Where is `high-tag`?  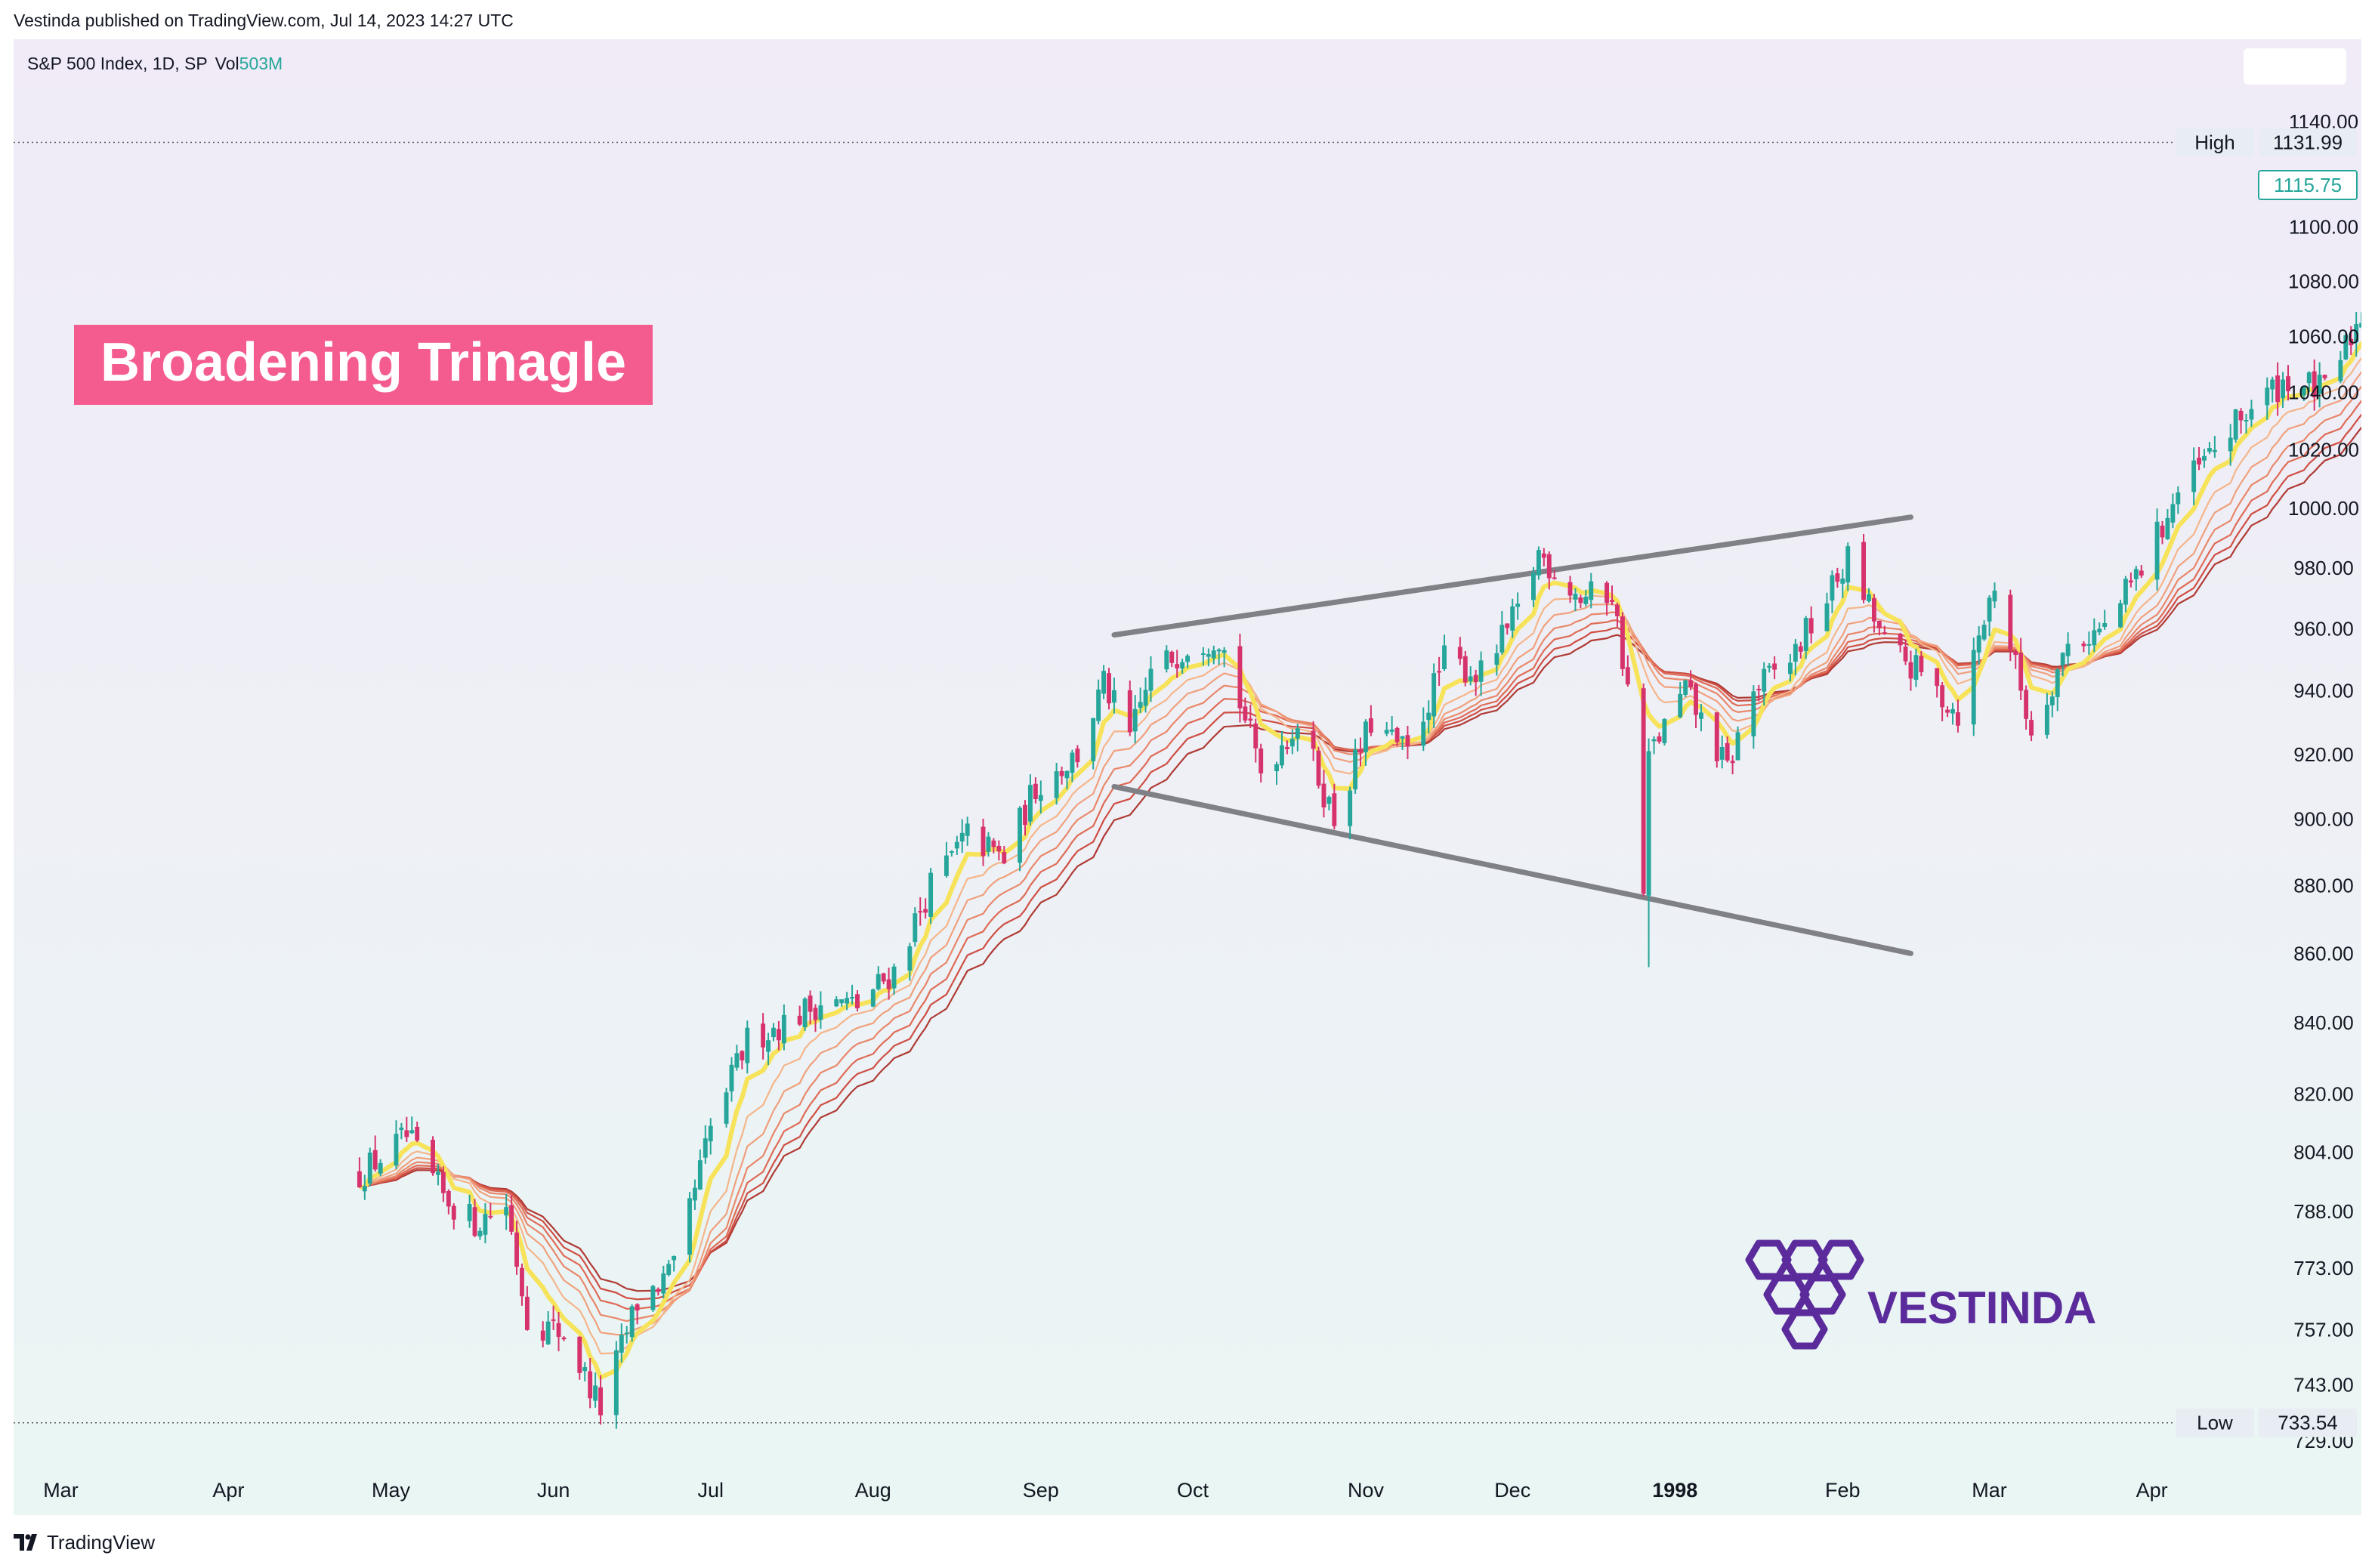
high-tag is located at coordinates (2215, 142).